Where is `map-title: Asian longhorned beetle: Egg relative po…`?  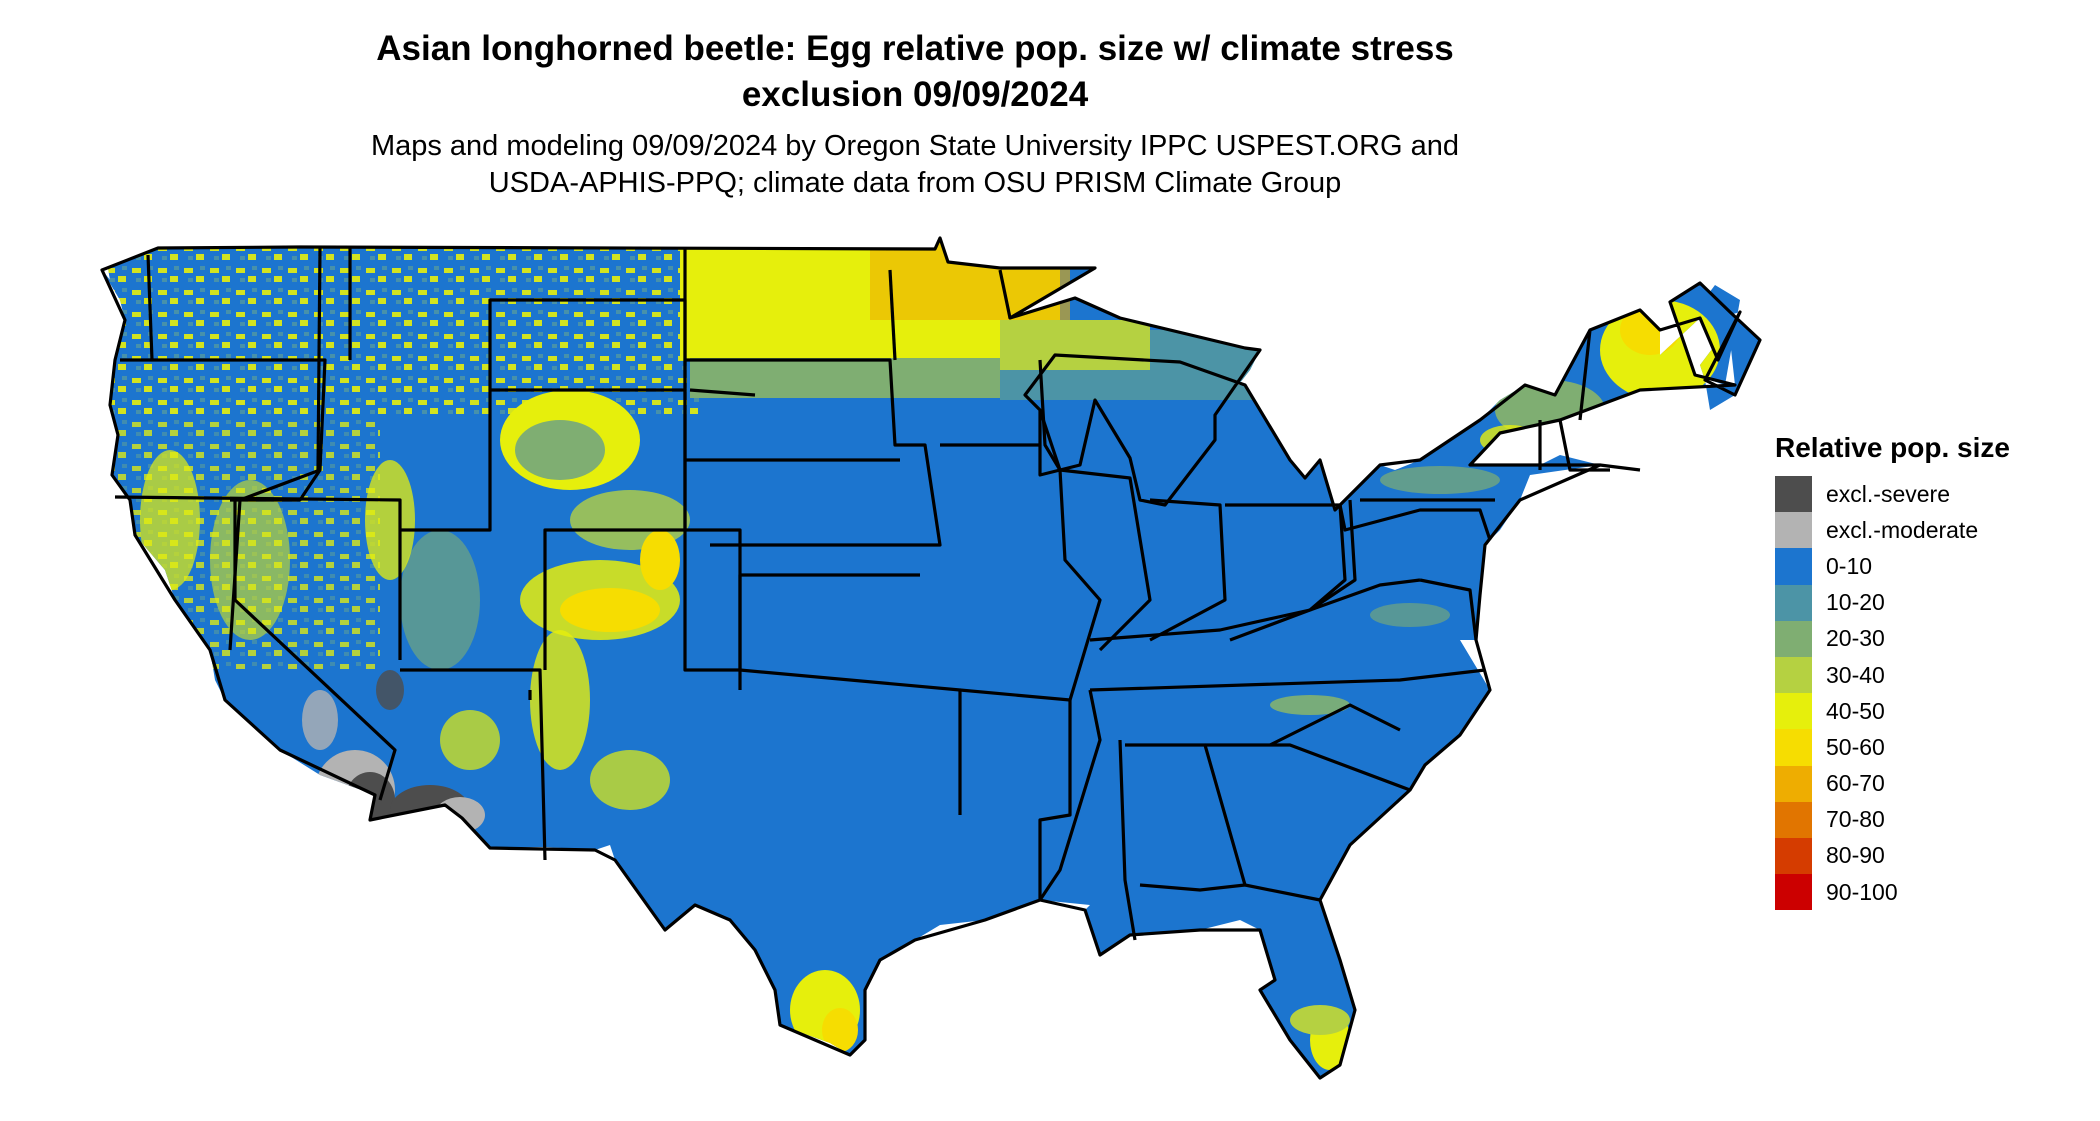
map-title: Asian longhorned beetle: Egg relative po… is located at coordinates (915, 72).